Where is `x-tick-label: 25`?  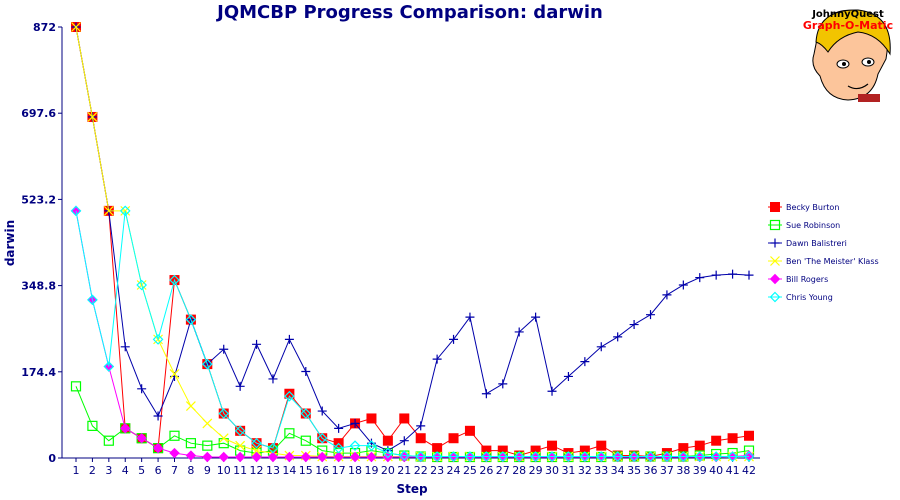 x-tick-label: 25 is located at coordinates (470, 470).